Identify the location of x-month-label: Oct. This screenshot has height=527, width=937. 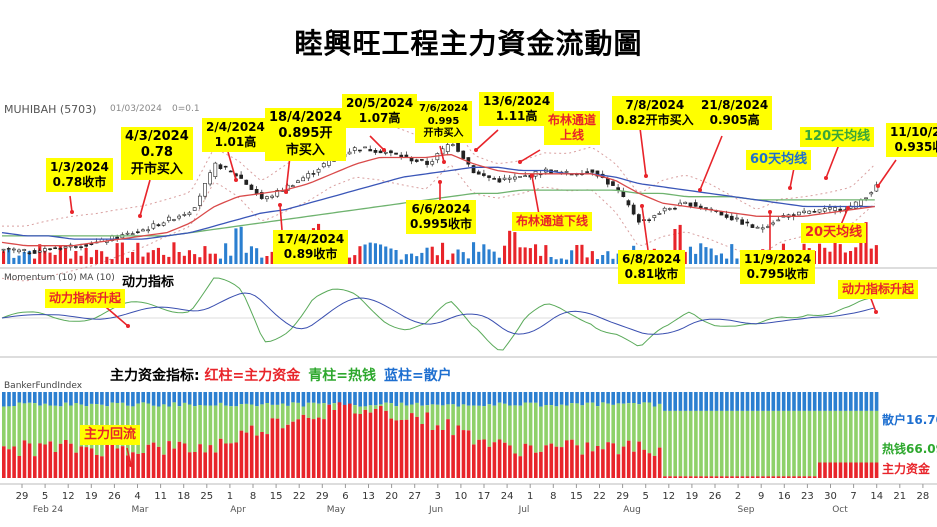
(840, 510).